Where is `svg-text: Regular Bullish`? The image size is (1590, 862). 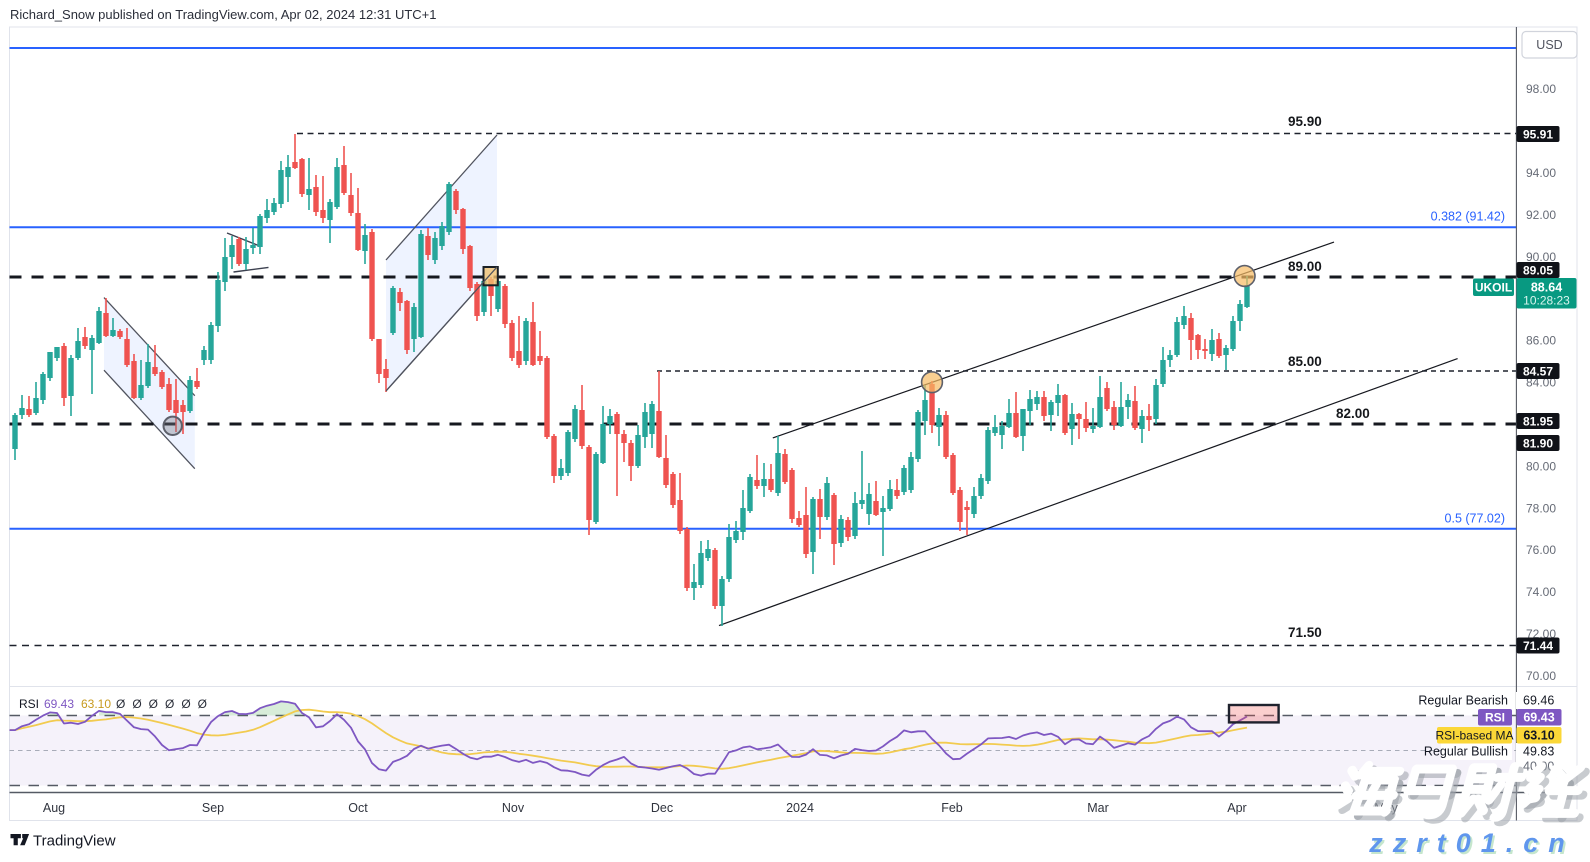
svg-text: Regular Bullish is located at coordinates (1466, 752).